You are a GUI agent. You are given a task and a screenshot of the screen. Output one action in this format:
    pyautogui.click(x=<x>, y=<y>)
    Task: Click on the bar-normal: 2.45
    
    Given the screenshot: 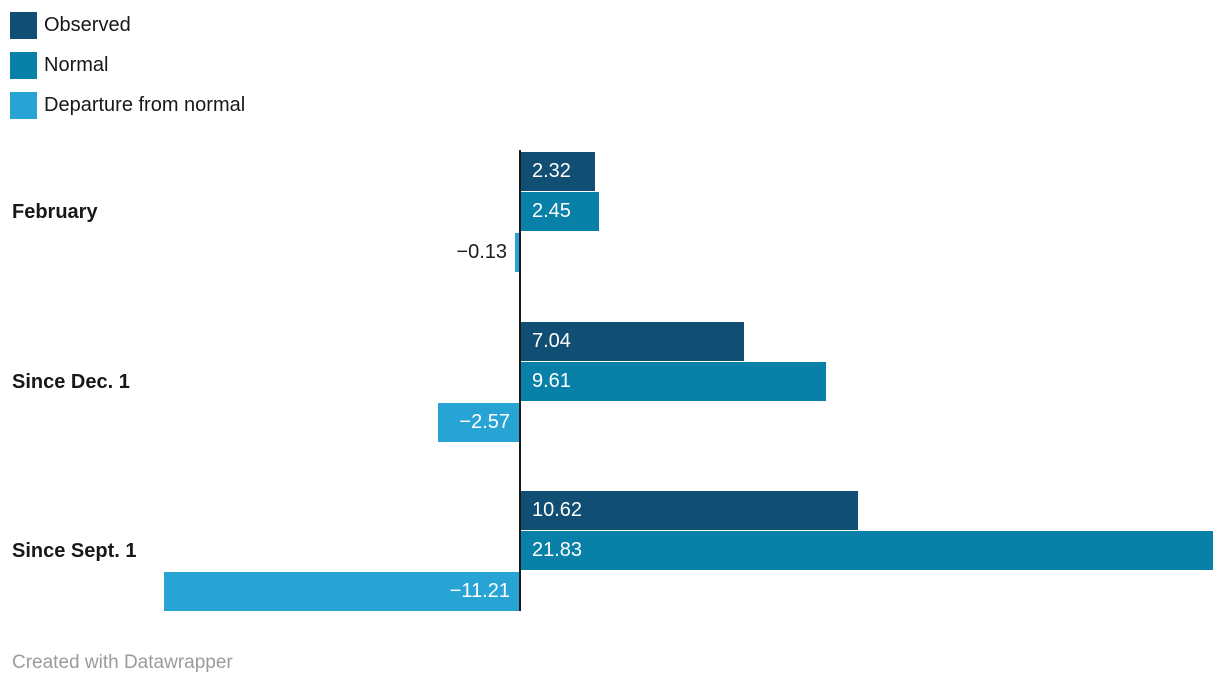 What is the action you would take?
    pyautogui.click(x=560, y=211)
    